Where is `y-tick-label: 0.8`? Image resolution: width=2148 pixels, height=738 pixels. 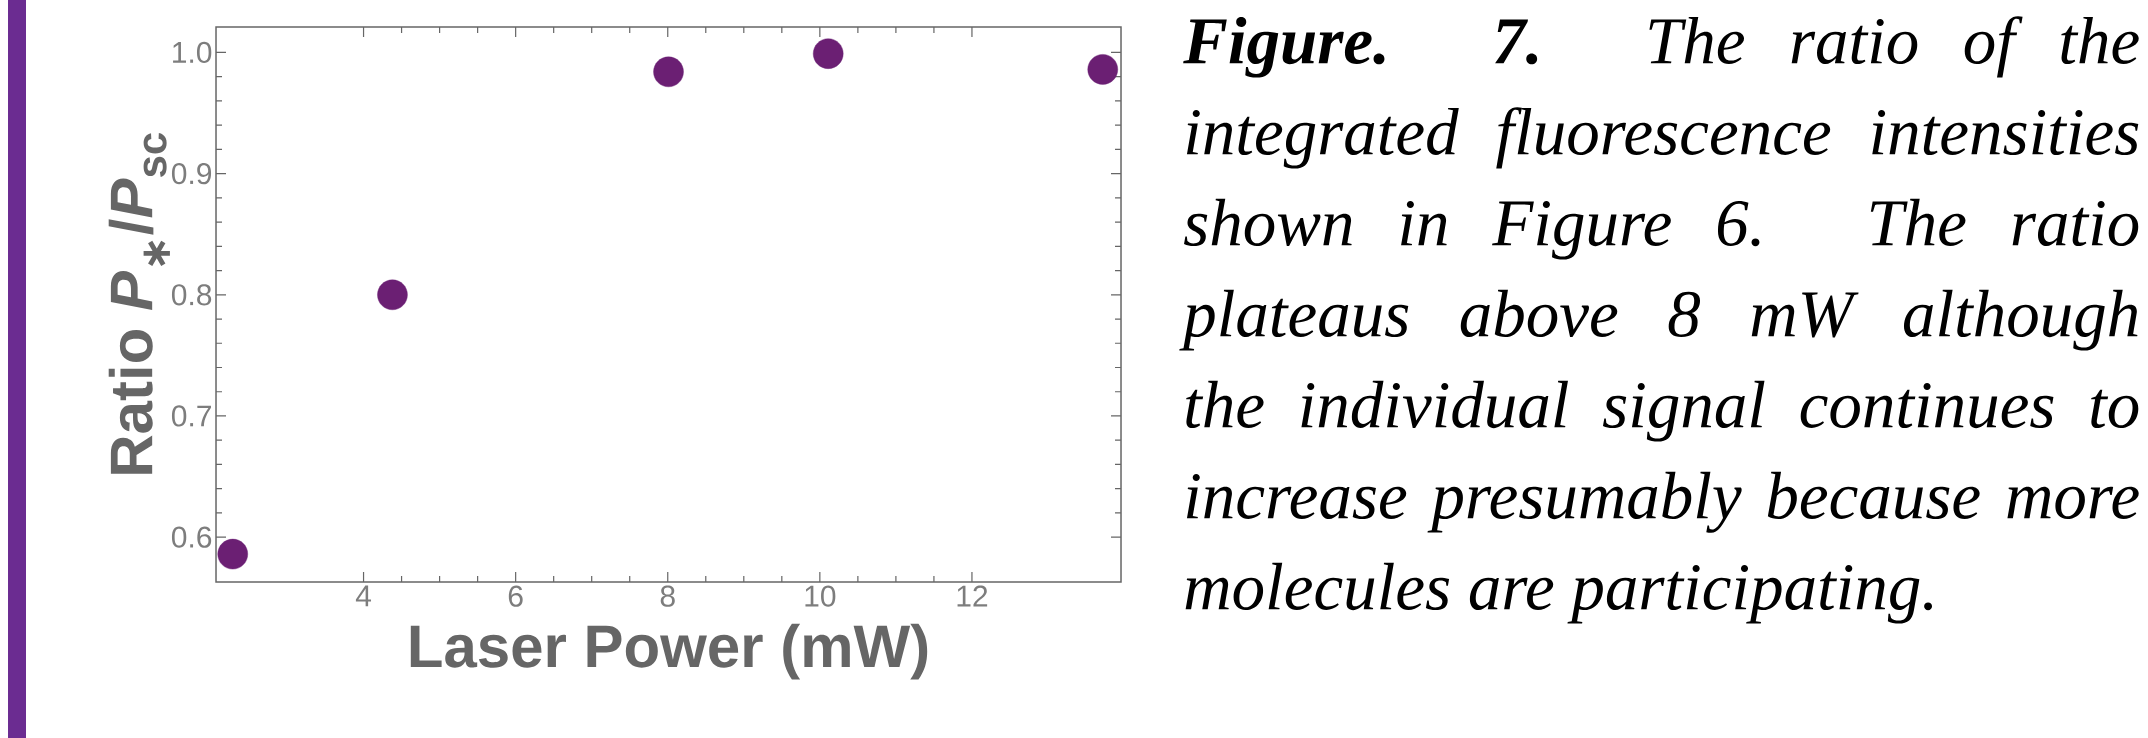
y-tick-label: 0.8 is located at coordinates (191, 295).